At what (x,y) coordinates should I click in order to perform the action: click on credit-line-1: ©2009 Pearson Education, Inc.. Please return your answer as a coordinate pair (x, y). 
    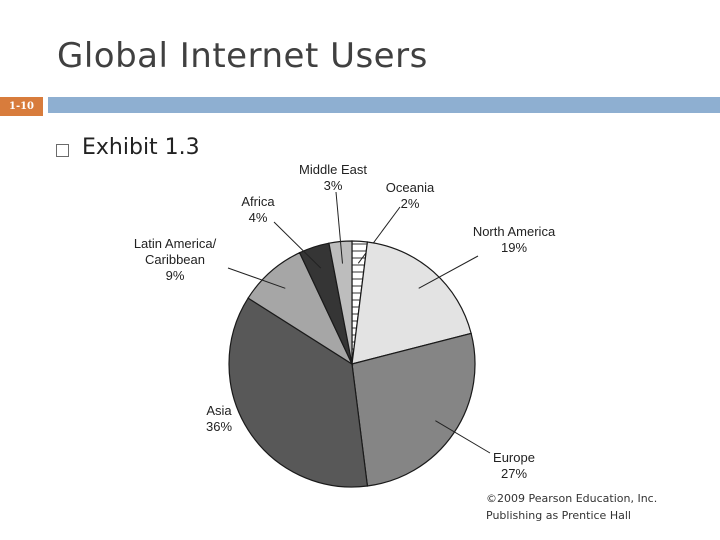
    Looking at the image, I should click on (572, 498).